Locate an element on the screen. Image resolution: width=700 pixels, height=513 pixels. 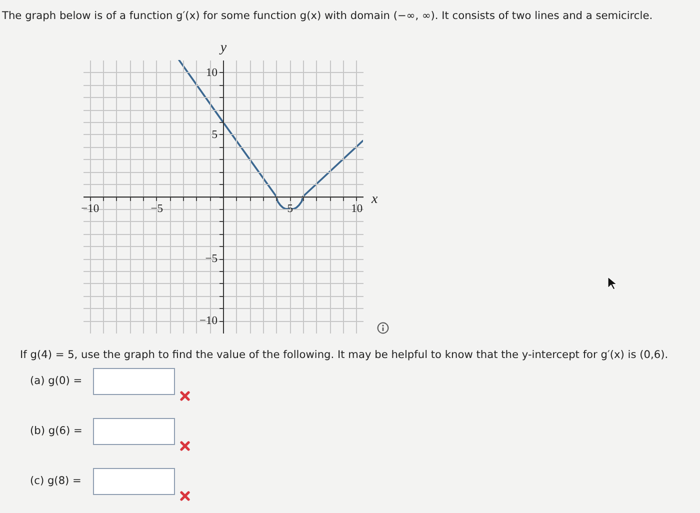
text: (c) g(8) = is located at coordinates (56, 481).